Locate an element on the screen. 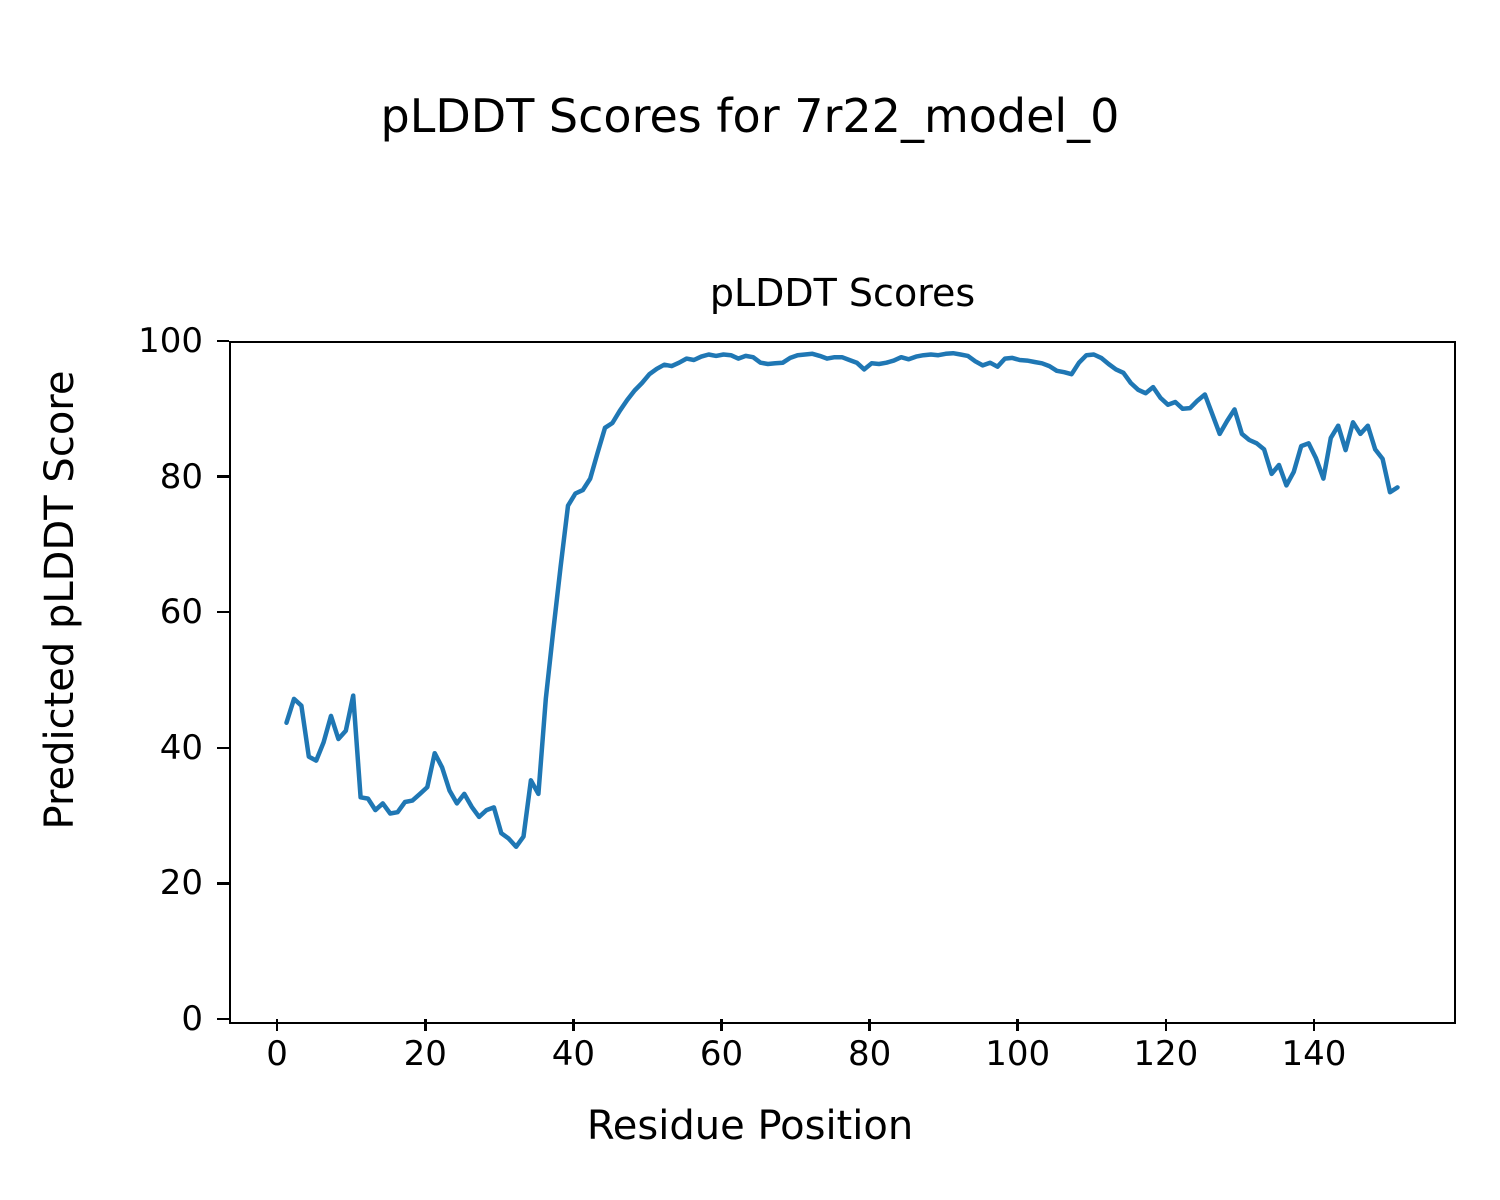 Image resolution: width=1500 pixels, height=1200 pixels. x-tick-label: 120 is located at coordinates (1166, 1054).